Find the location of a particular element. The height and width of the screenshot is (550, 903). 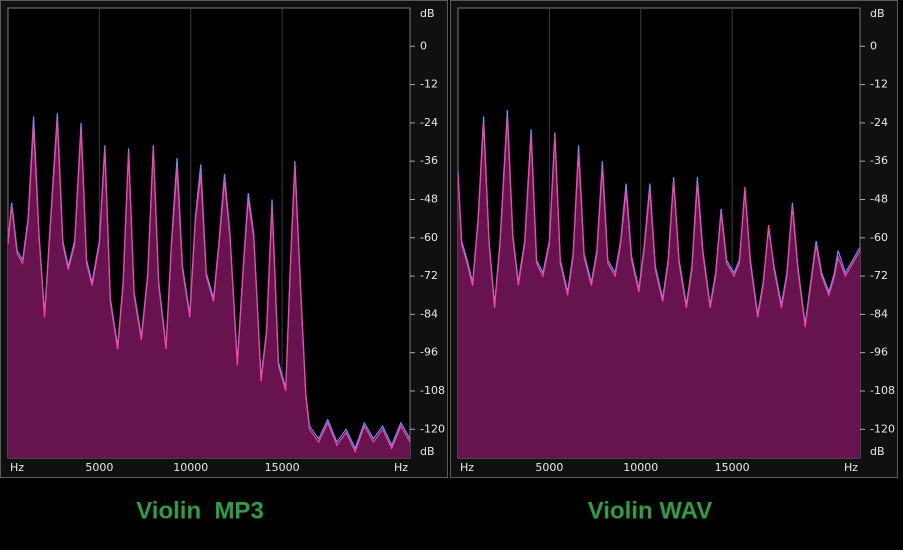

chart-title: Violin WAV is located at coordinates (650, 510).